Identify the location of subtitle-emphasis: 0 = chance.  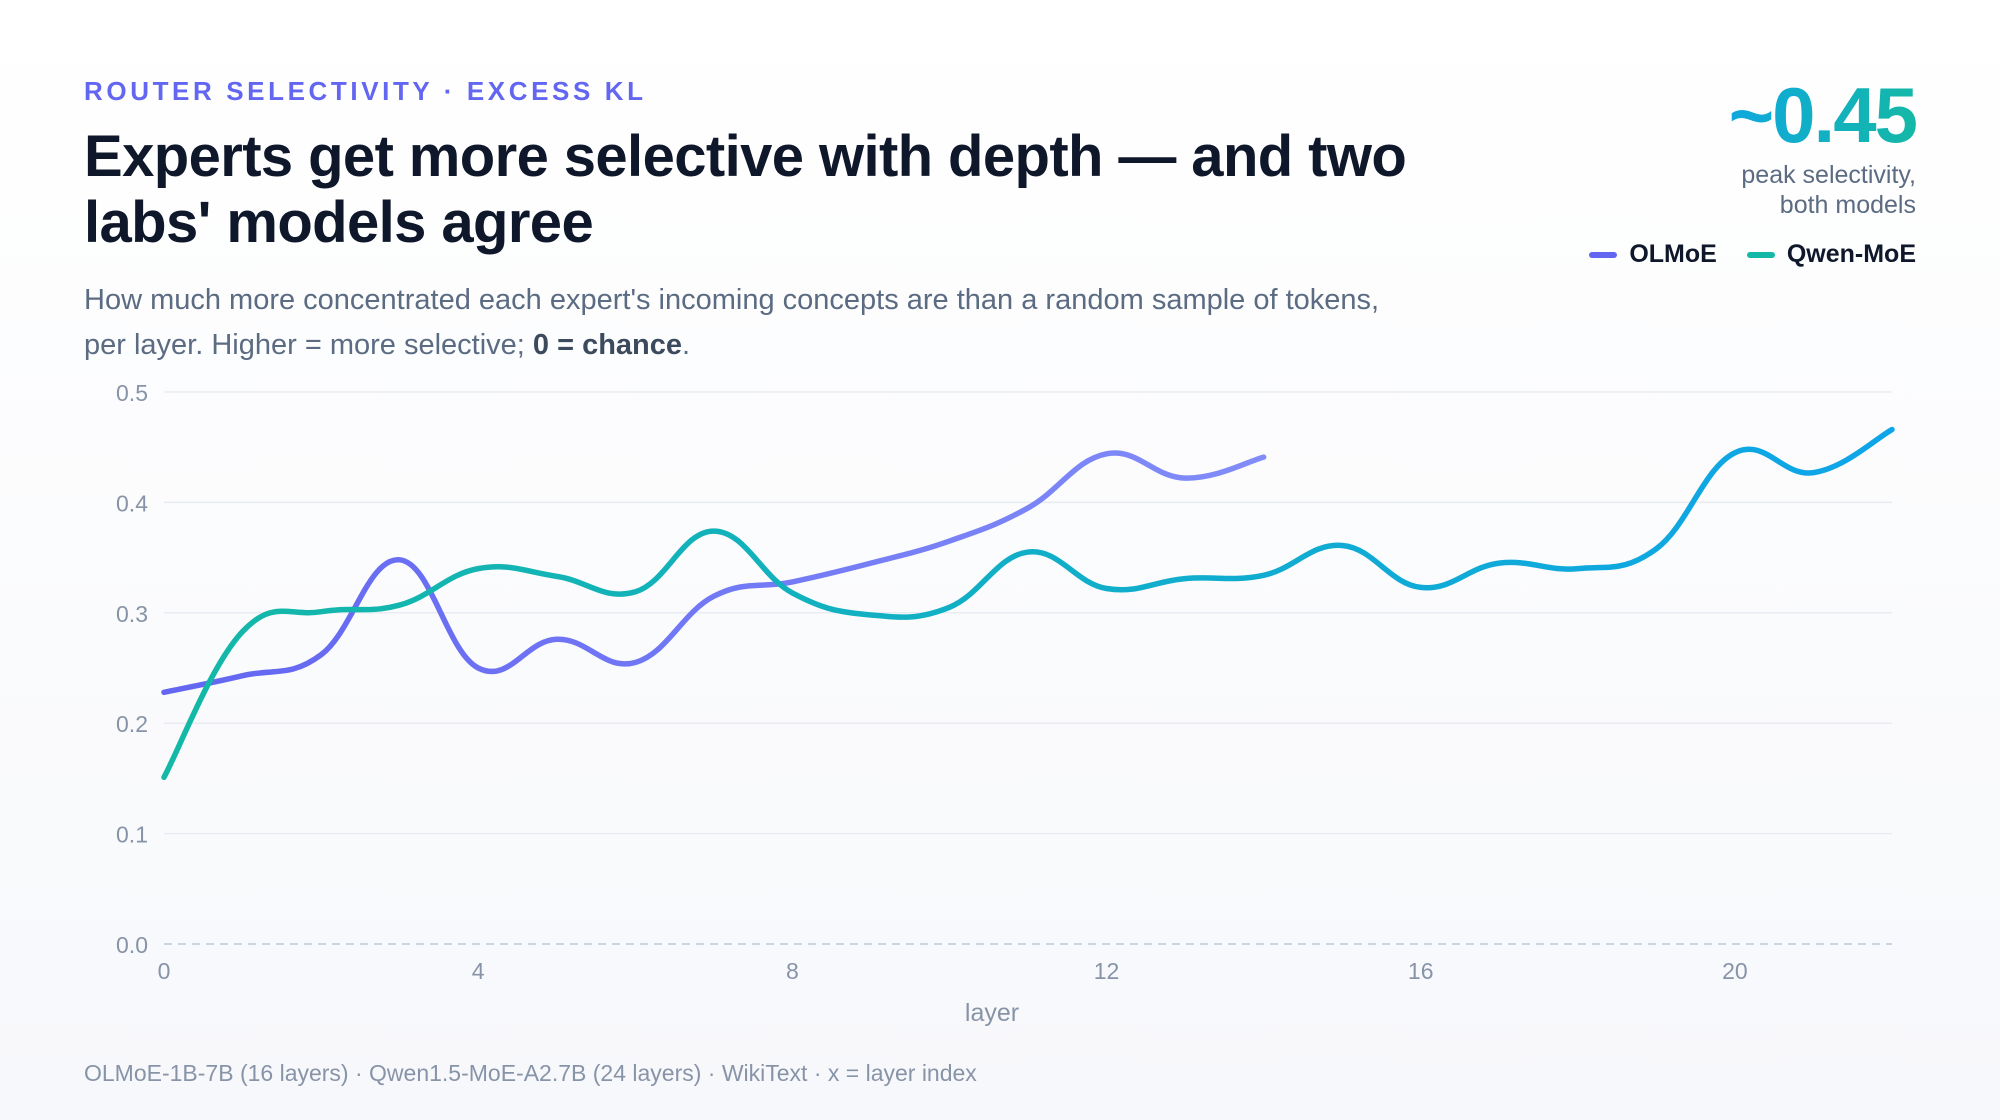
(607, 345).